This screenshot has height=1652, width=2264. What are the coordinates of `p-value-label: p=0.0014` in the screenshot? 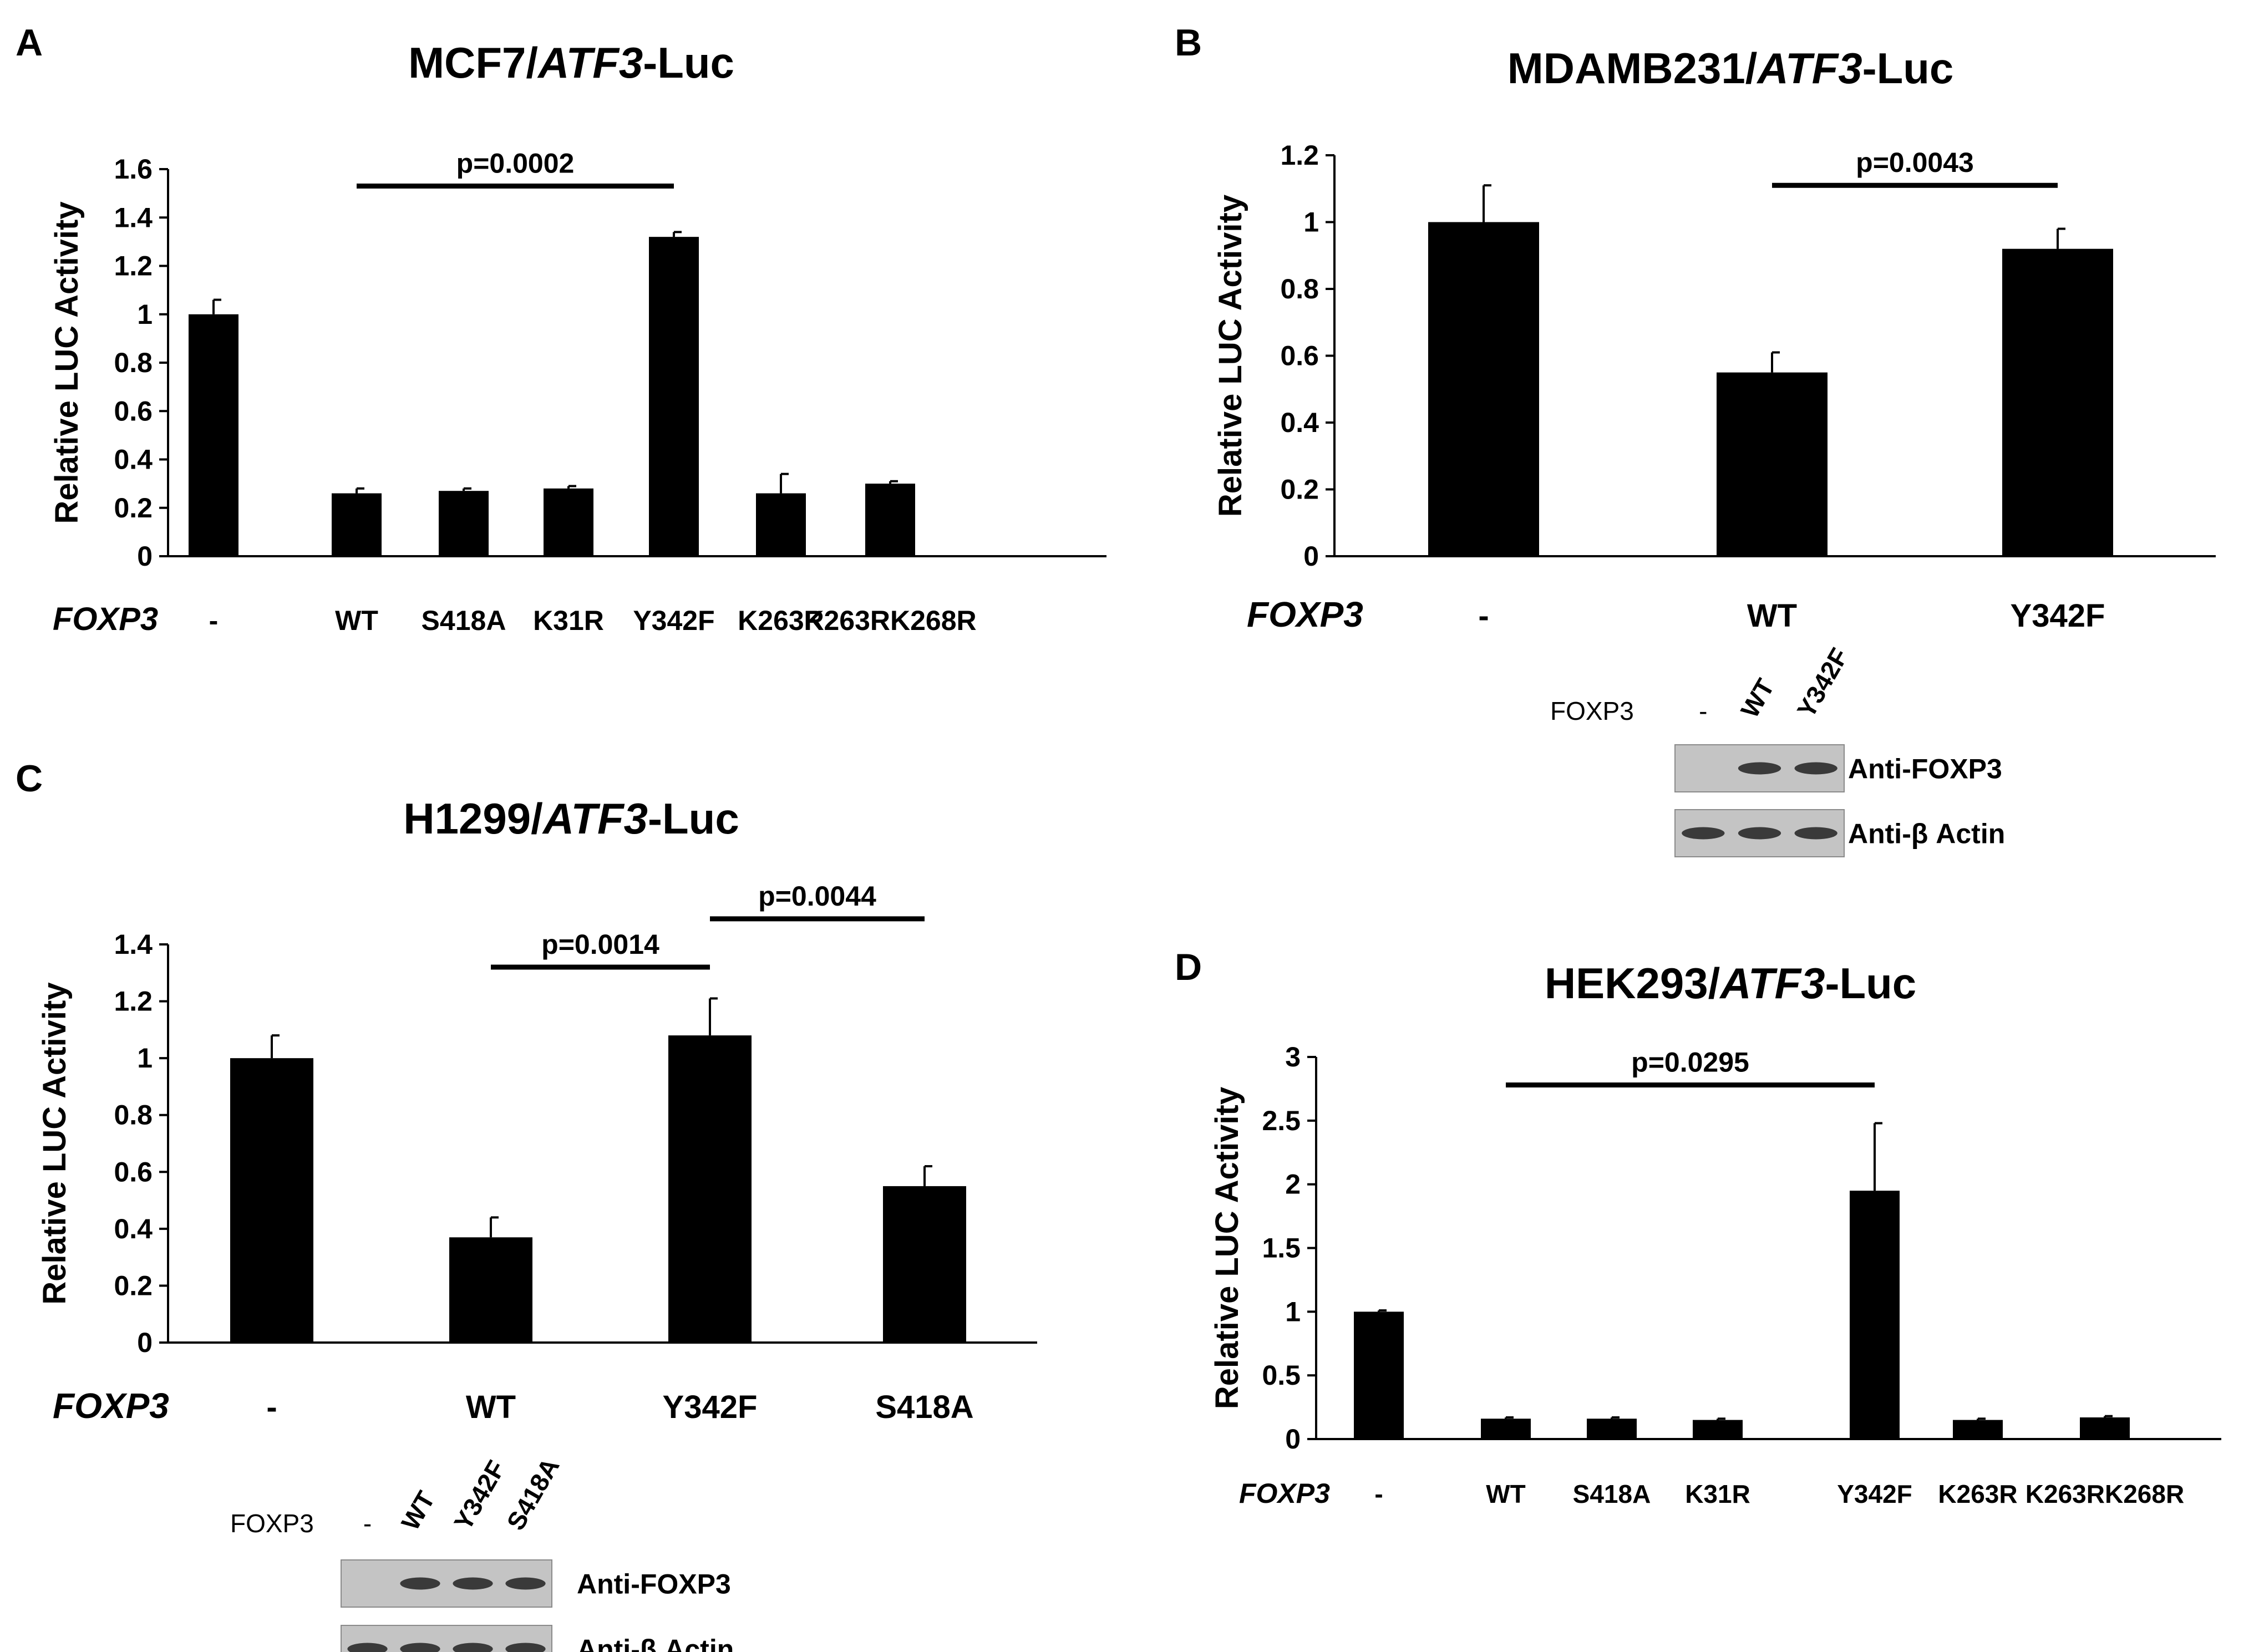 It's located at (600, 944).